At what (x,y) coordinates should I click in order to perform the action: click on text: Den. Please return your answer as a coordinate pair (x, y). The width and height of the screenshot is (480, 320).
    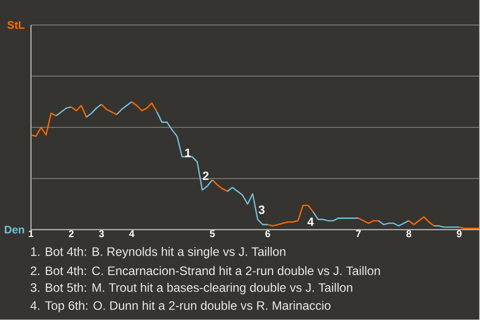
    Looking at the image, I should click on (14, 230).